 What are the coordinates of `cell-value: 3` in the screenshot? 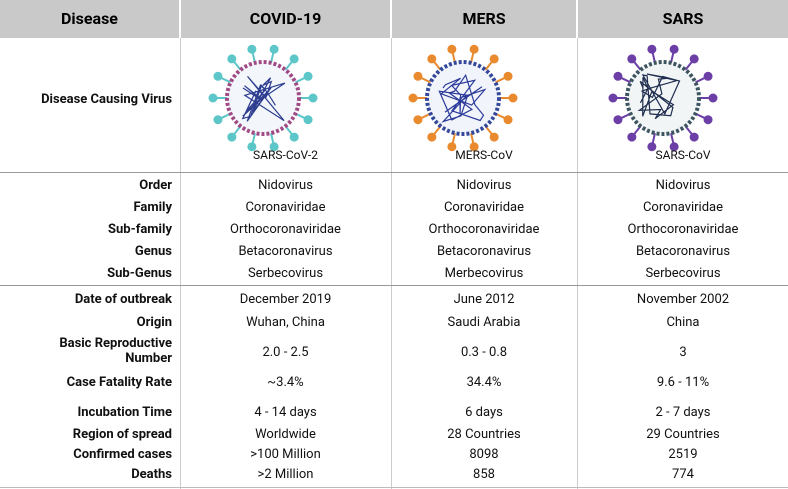 It's located at (683, 352).